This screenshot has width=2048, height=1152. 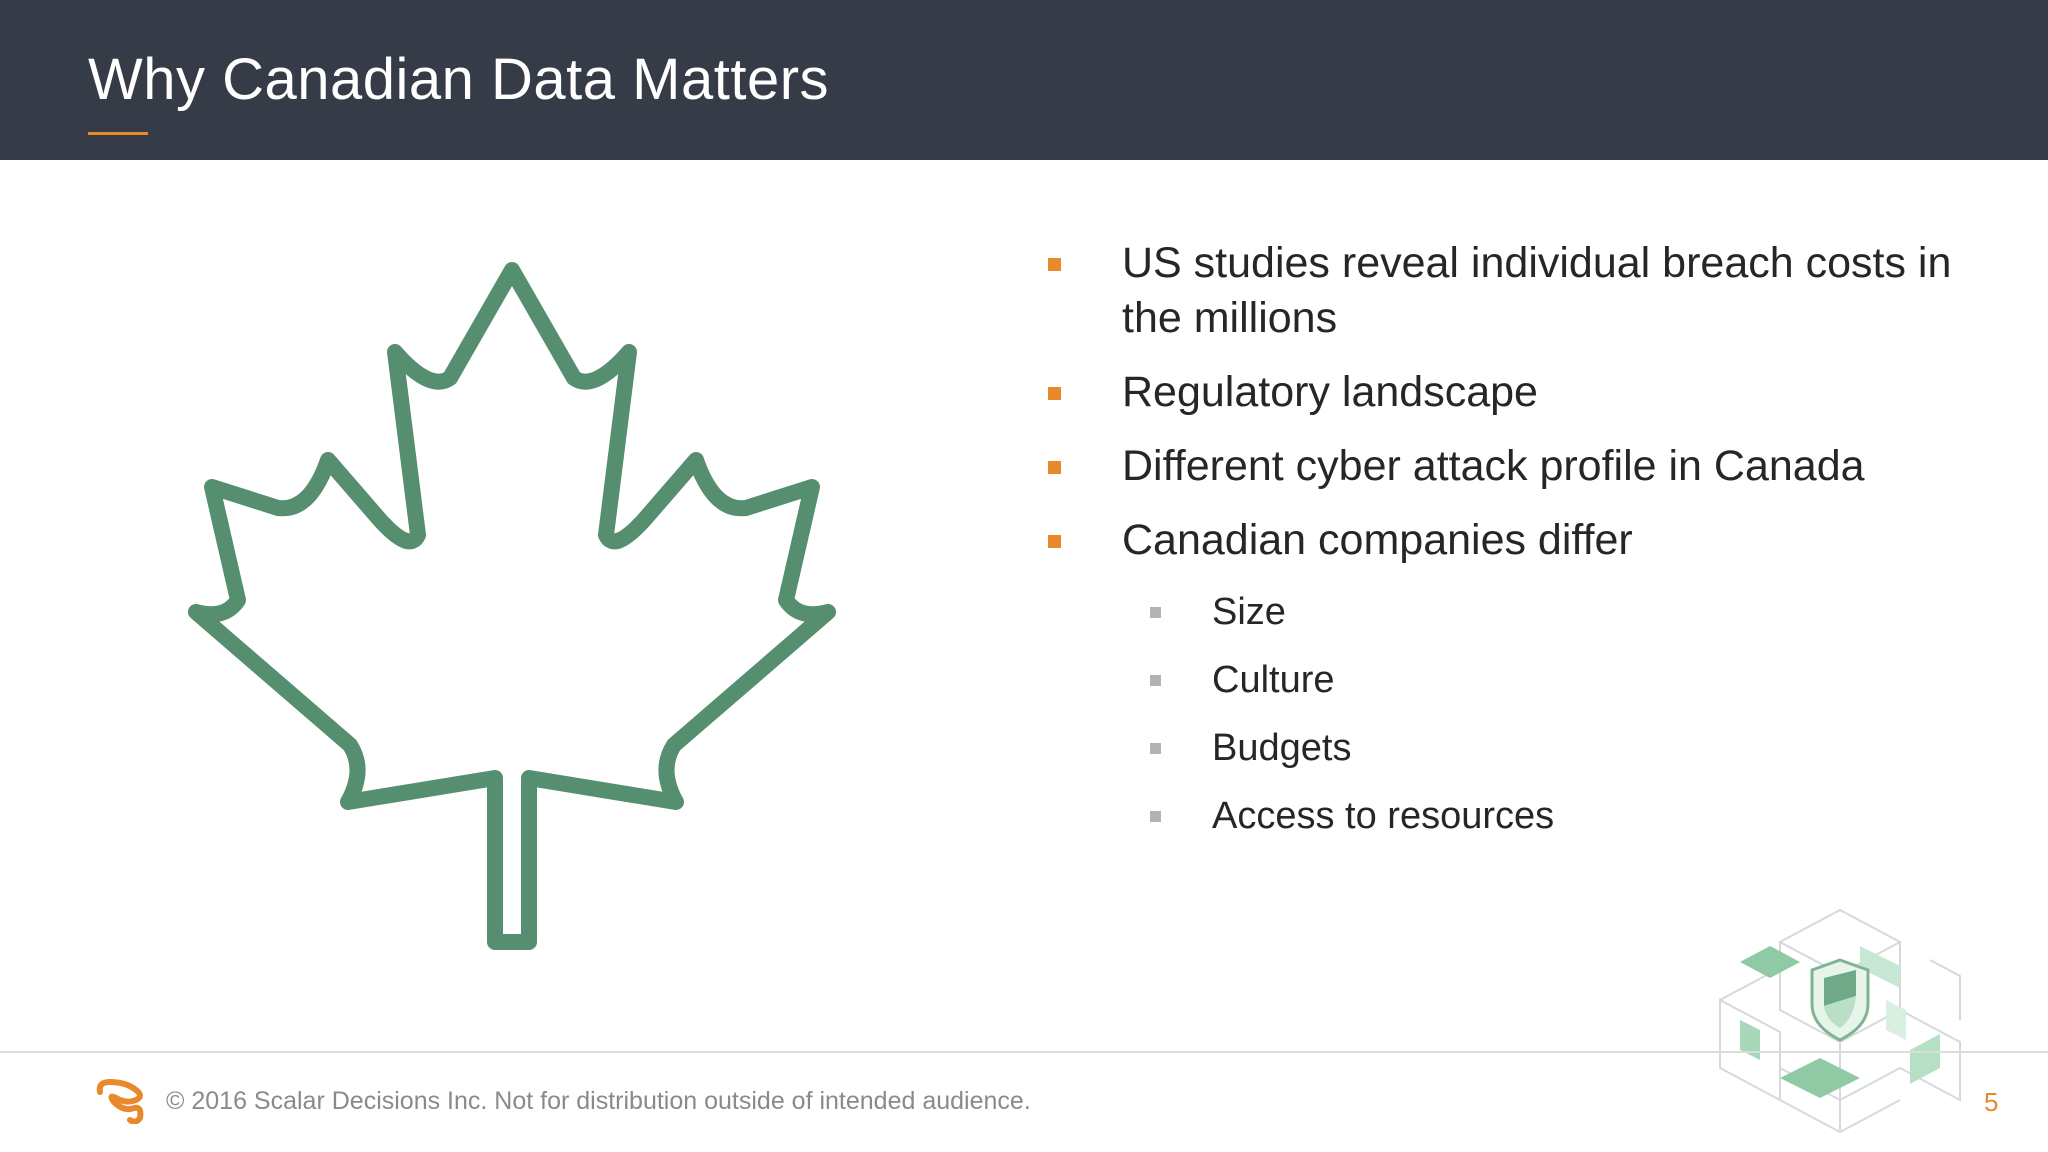 I want to click on bullet-item: Regulatory landscape, so click(x=1520, y=392).